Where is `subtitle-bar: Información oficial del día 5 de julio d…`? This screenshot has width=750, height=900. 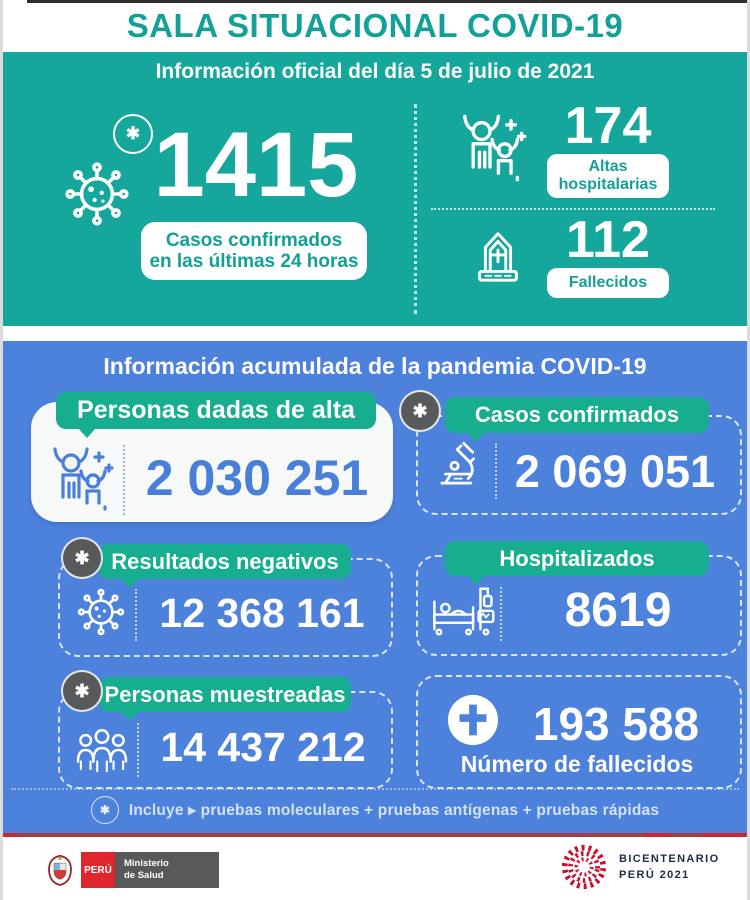
subtitle-bar: Información oficial del día 5 de julio d… is located at coordinates (375, 72).